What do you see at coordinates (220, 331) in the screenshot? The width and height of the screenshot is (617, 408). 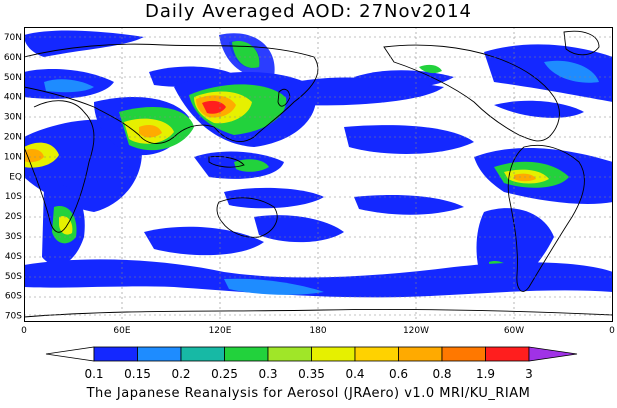 I see `lon-label: 120E` at bounding box center [220, 331].